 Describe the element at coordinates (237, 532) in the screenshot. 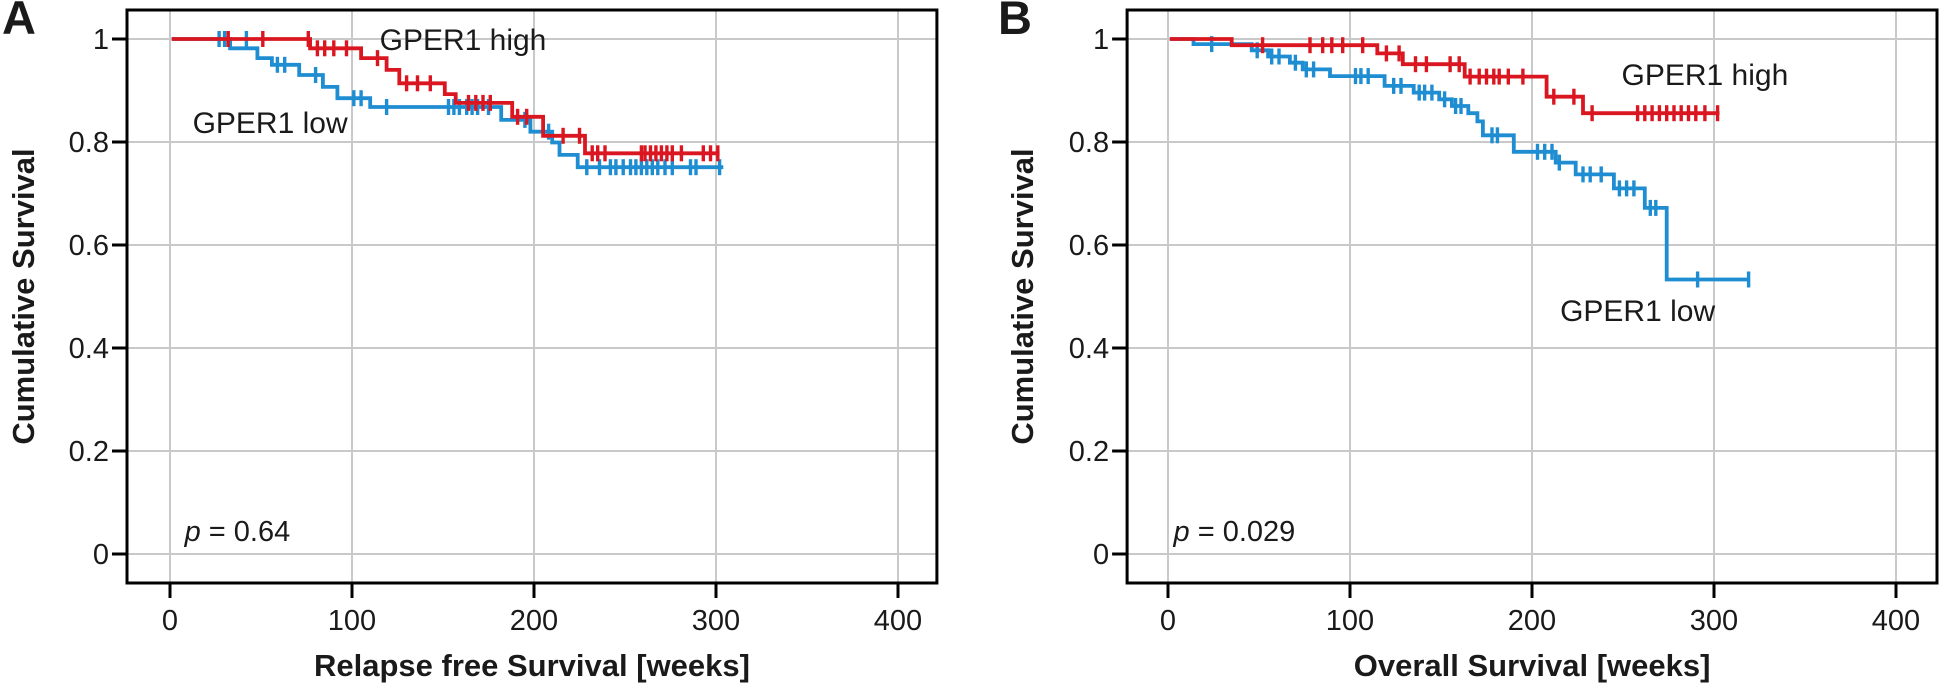

I see `p-value-label: p = 0.64` at that location.